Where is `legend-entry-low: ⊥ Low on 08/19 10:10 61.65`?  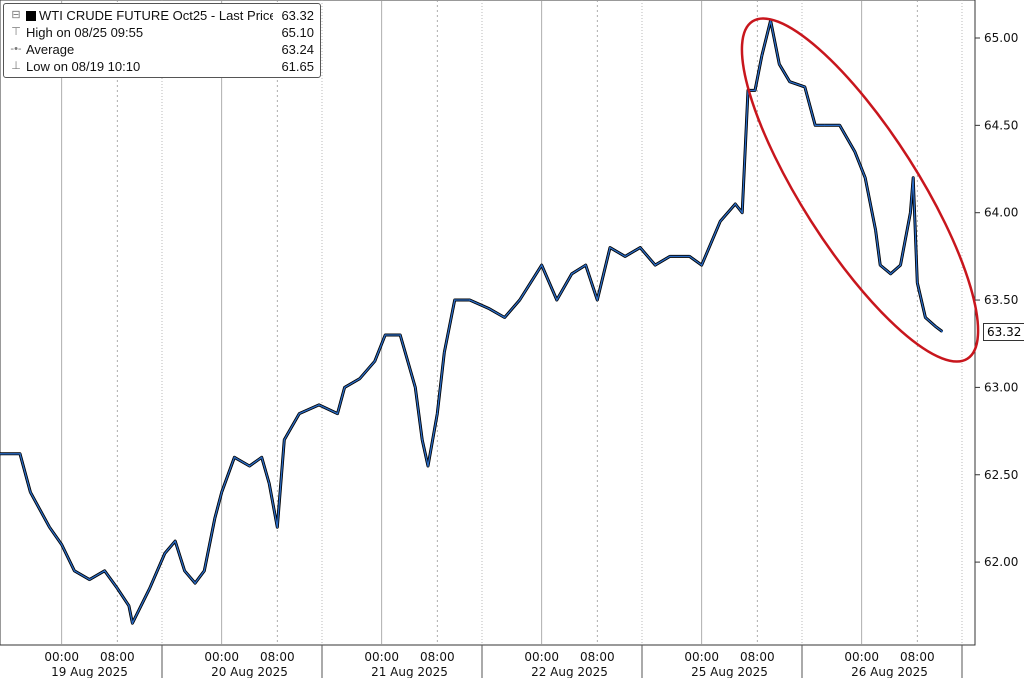 legend-entry-low: ⊥ Low on 08/19 10:10 61.65 is located at coordinates (161, 66).